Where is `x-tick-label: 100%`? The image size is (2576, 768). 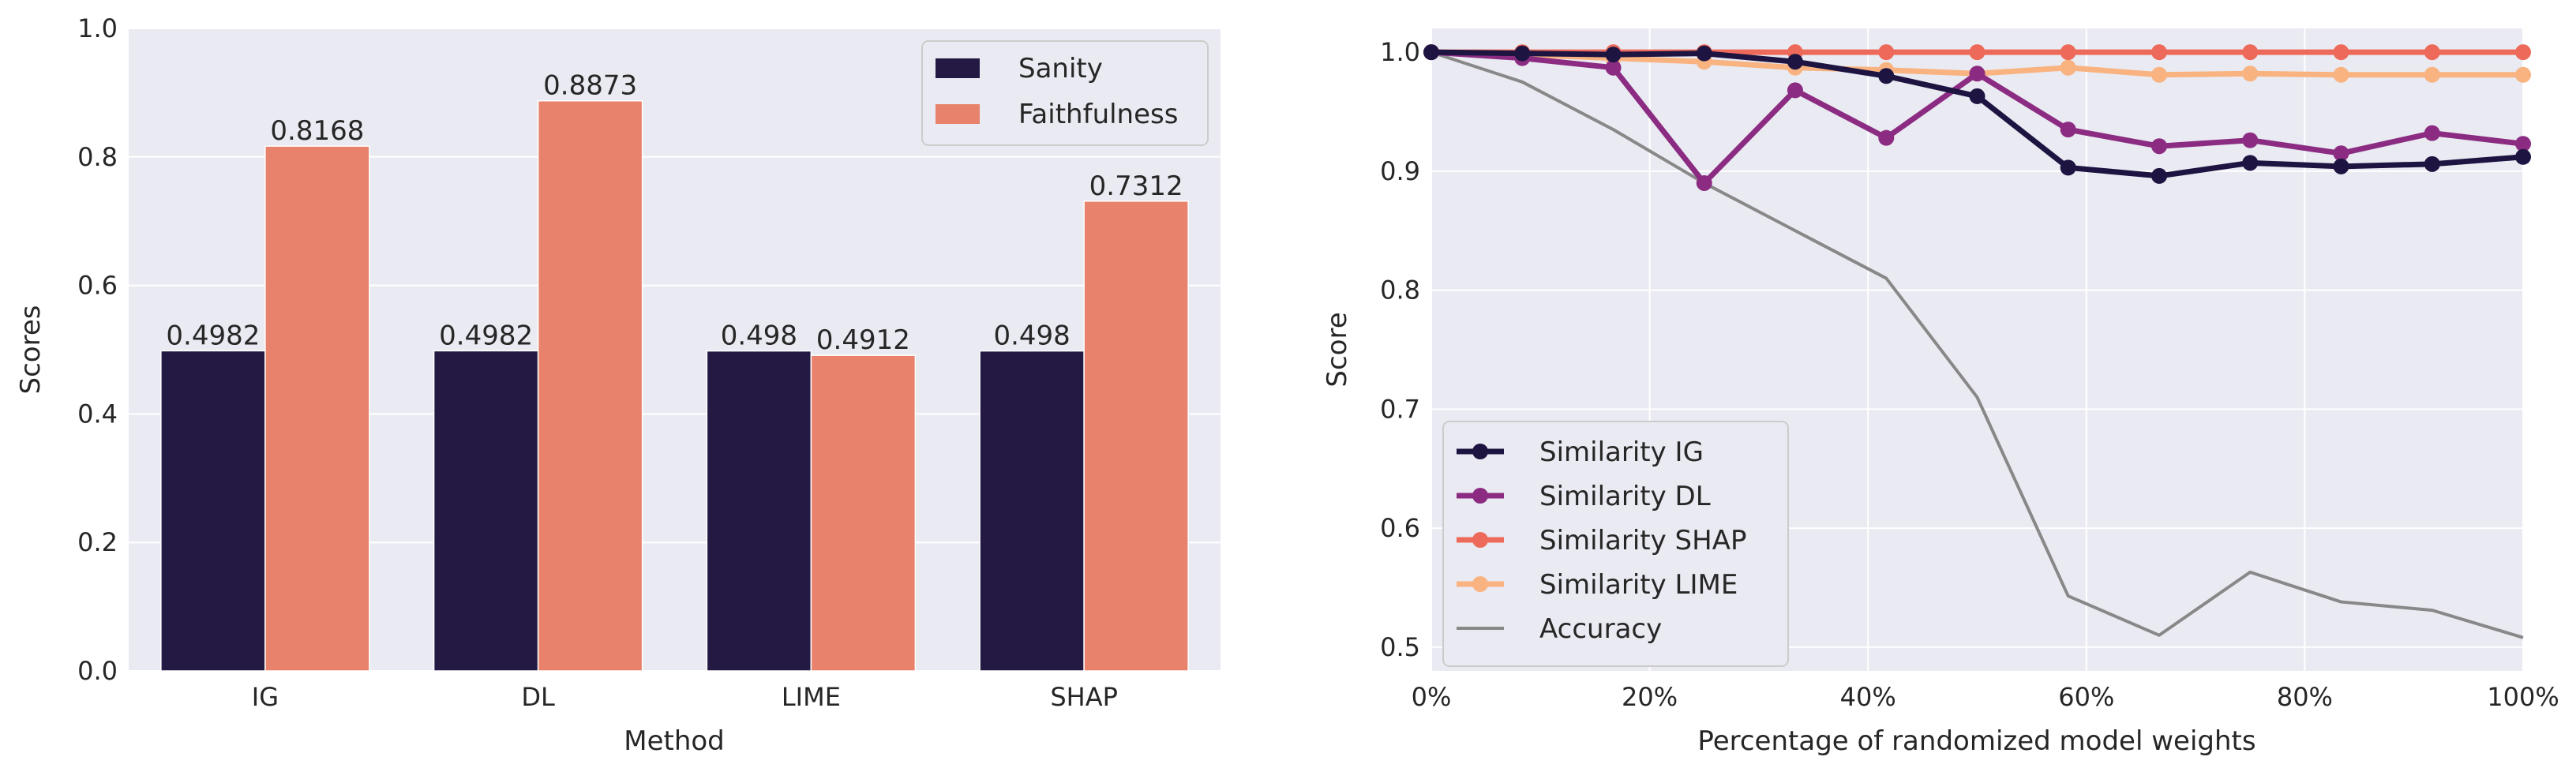
x-tick-label: 100% is located at coordinates (2523, 697).